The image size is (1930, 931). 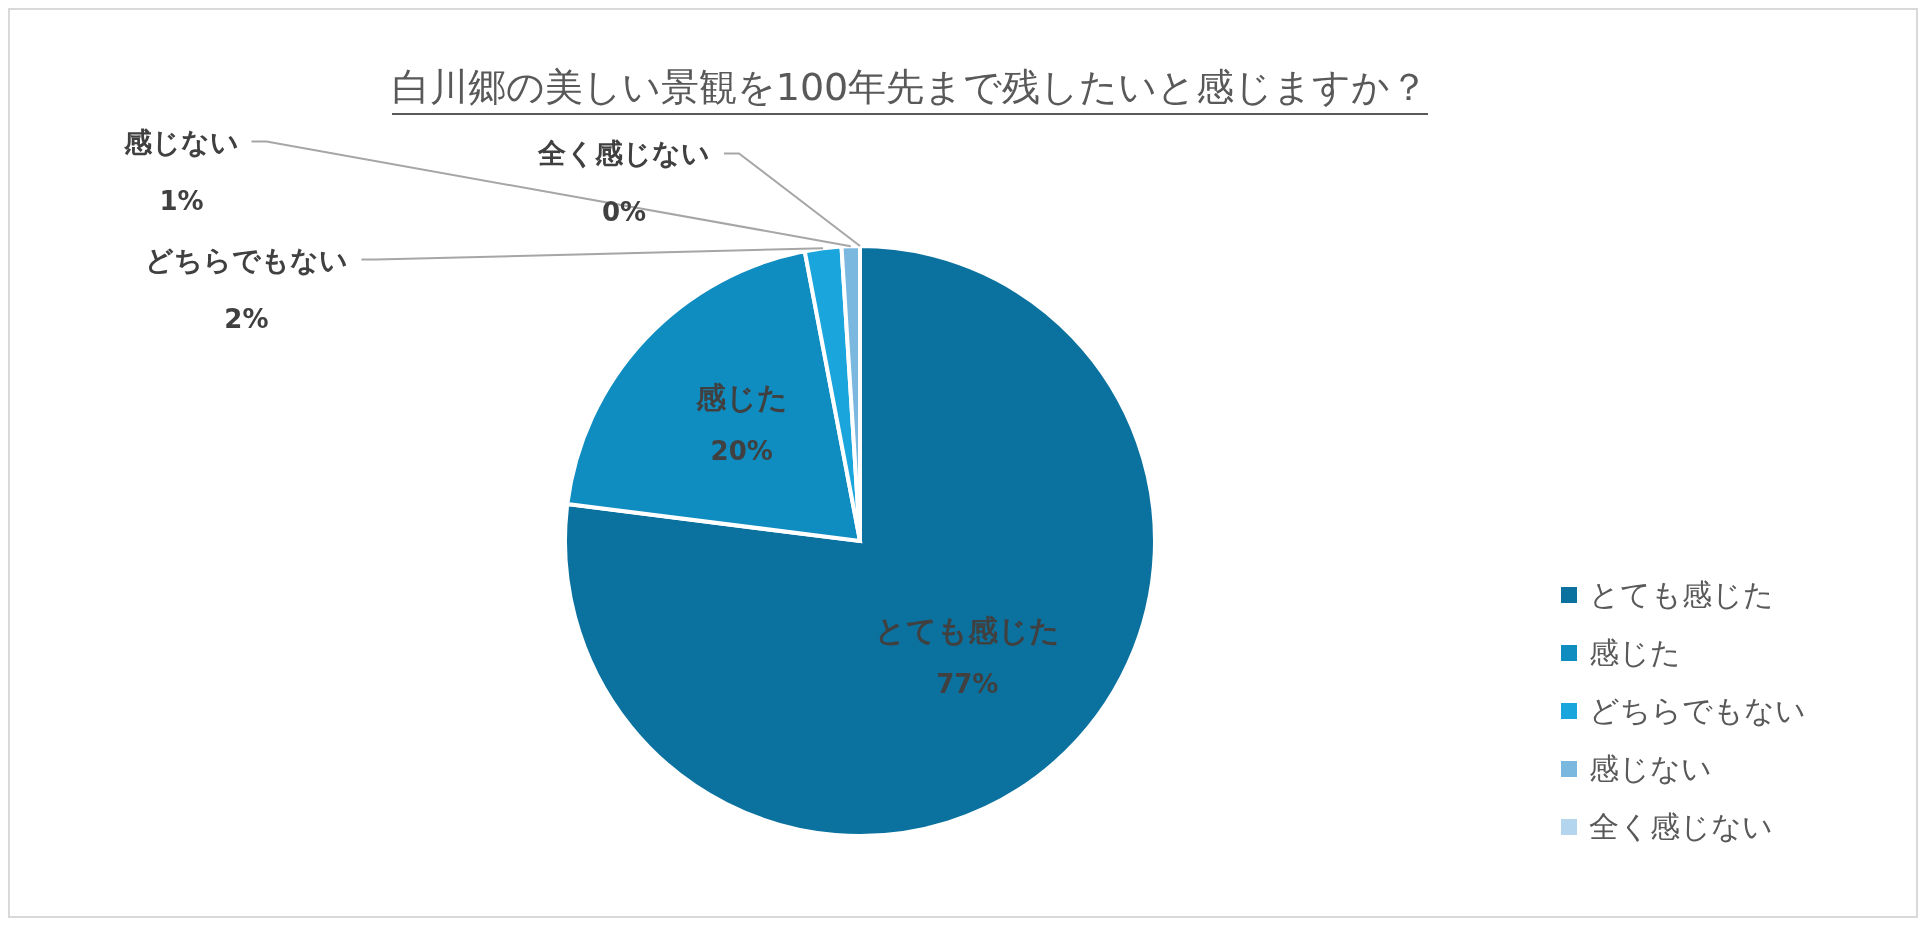 I want to click on data-label: 1%, so click(x=181, y=200).